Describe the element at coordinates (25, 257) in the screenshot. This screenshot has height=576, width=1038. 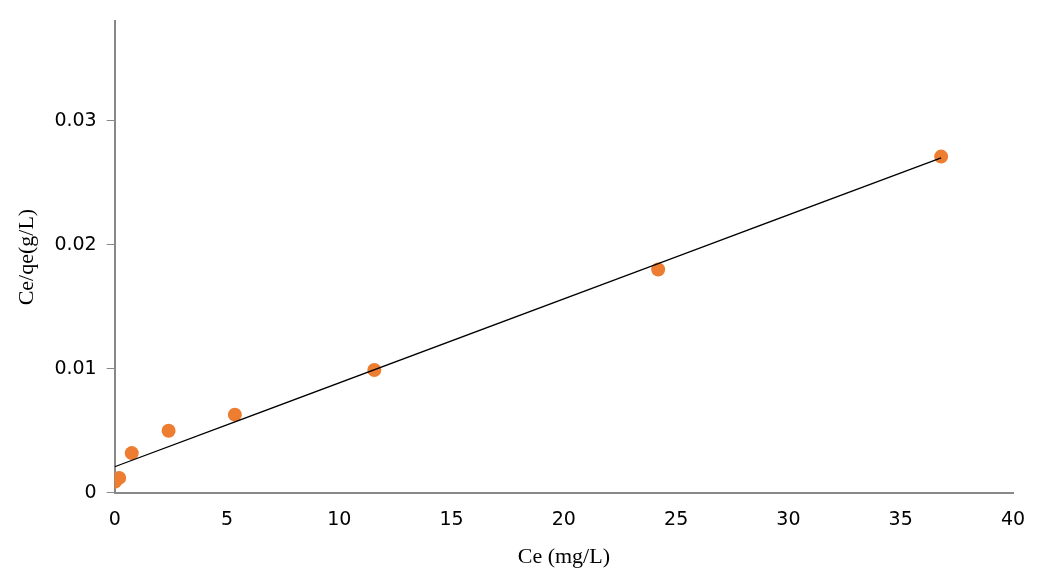
I see `y-axis-title: Ce/qe(g/L)` at that location.